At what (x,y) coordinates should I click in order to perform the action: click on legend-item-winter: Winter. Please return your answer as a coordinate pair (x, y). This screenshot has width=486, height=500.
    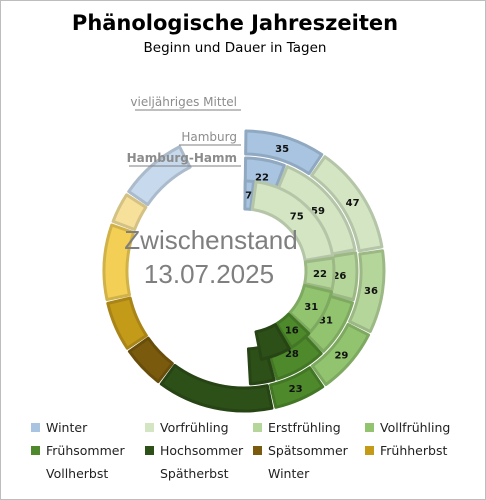
    Looking at the image, I should click on (59, 427).